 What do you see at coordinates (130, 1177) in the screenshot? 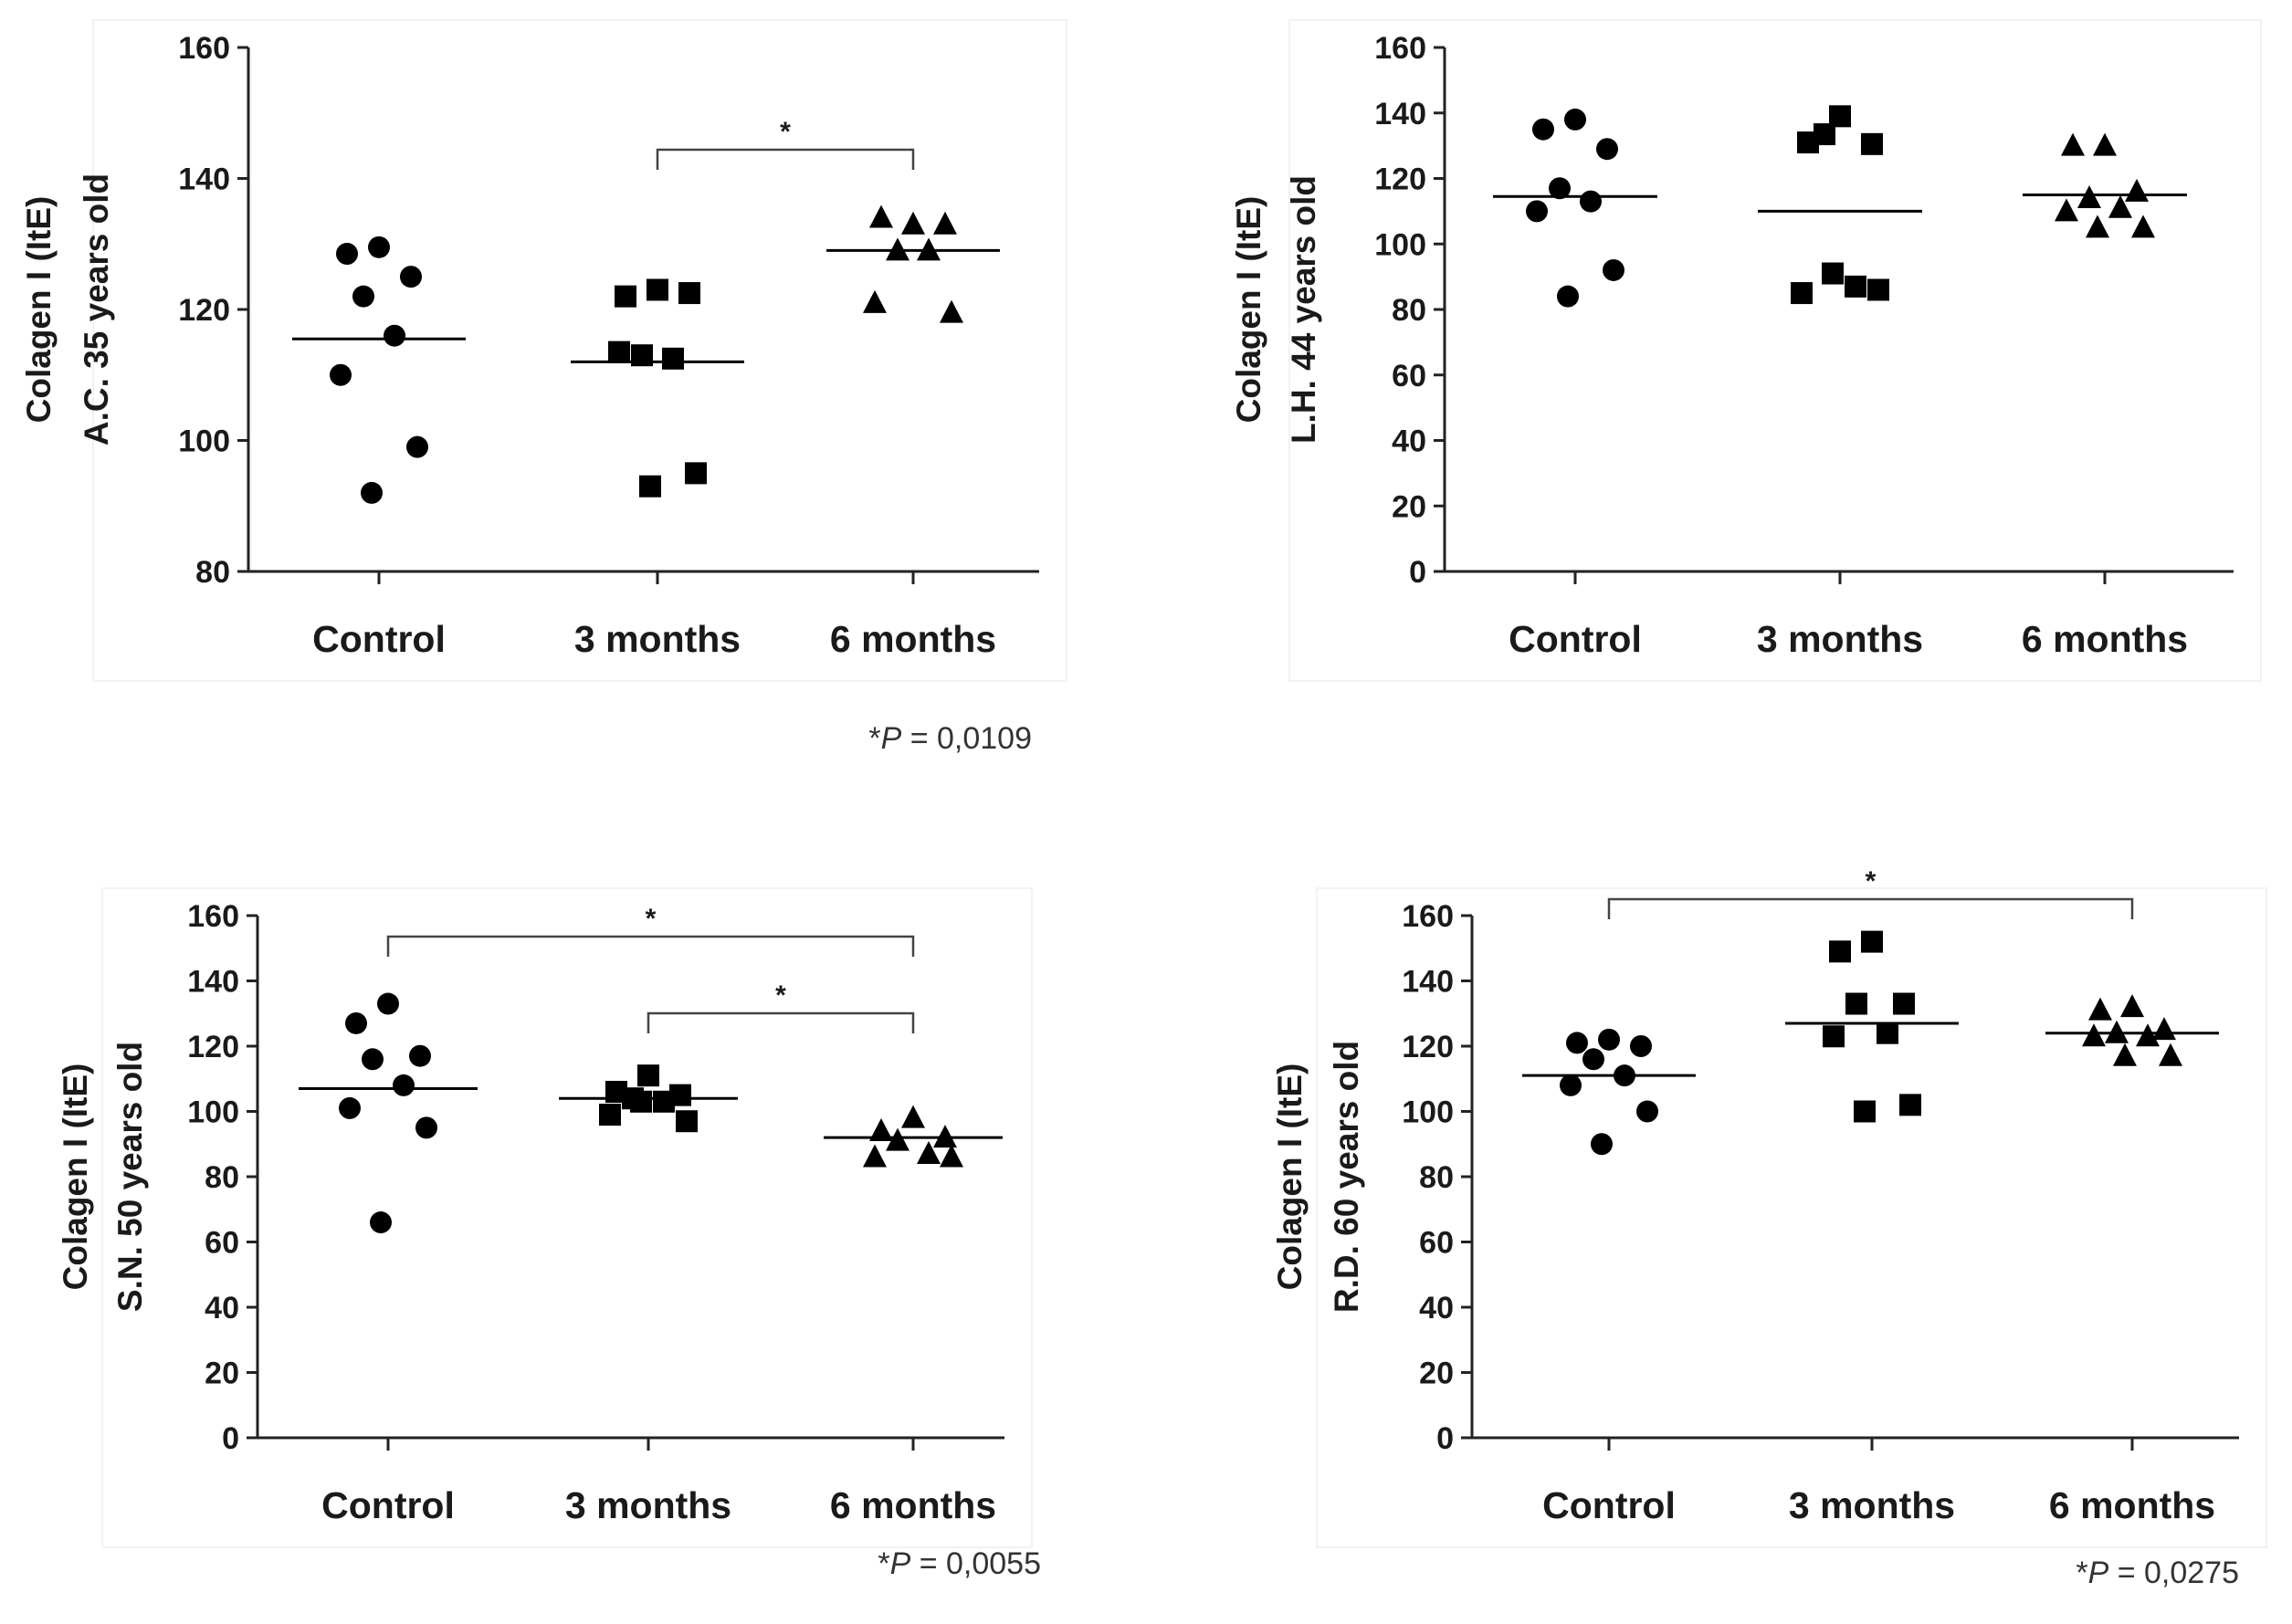
I see `y-axis-label: S.N. 50 years old` at bounding box center [130, 1177].